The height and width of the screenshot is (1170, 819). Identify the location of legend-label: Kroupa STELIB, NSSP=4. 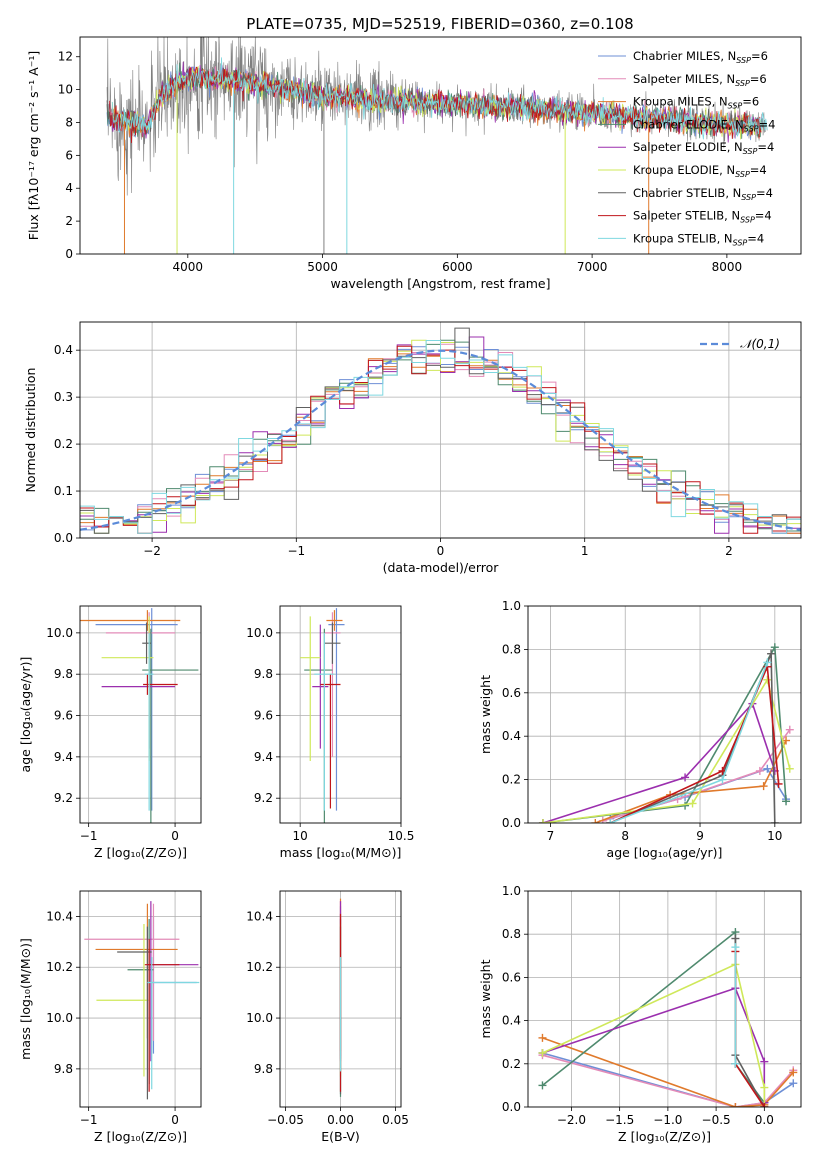
(698, 239).